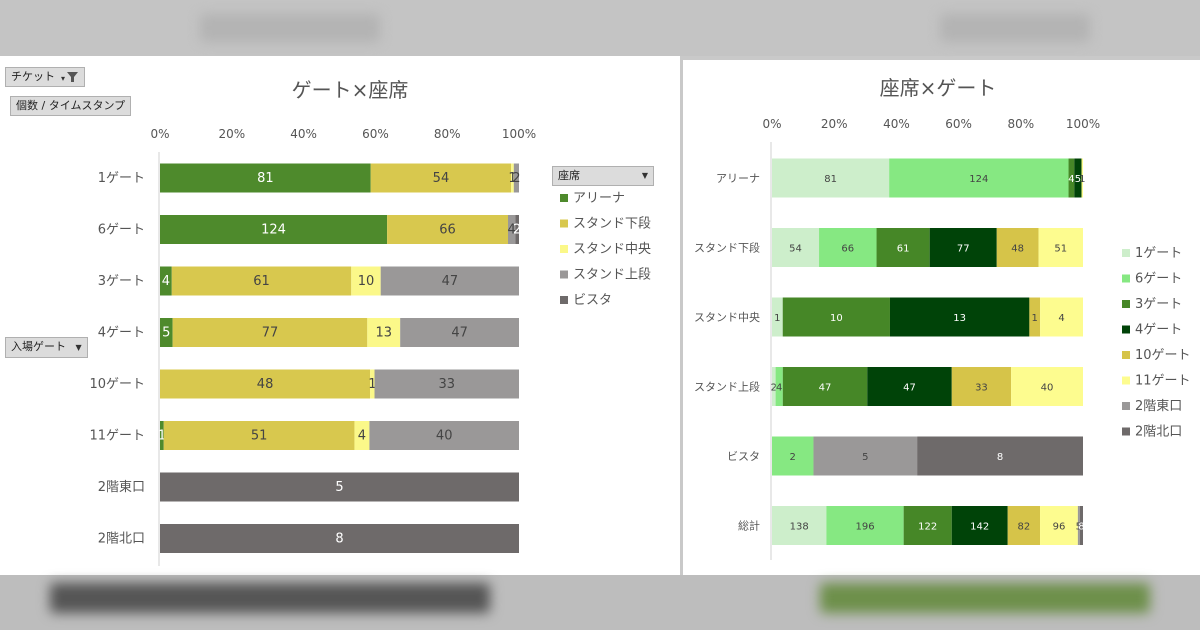 The width and height of the screenshot is (1200, 630). What do you see at coordinates (603, 176) in the screenshot?
I see `seat-legend-field-button: 座席 ▼` at bounding box center [603, 176].